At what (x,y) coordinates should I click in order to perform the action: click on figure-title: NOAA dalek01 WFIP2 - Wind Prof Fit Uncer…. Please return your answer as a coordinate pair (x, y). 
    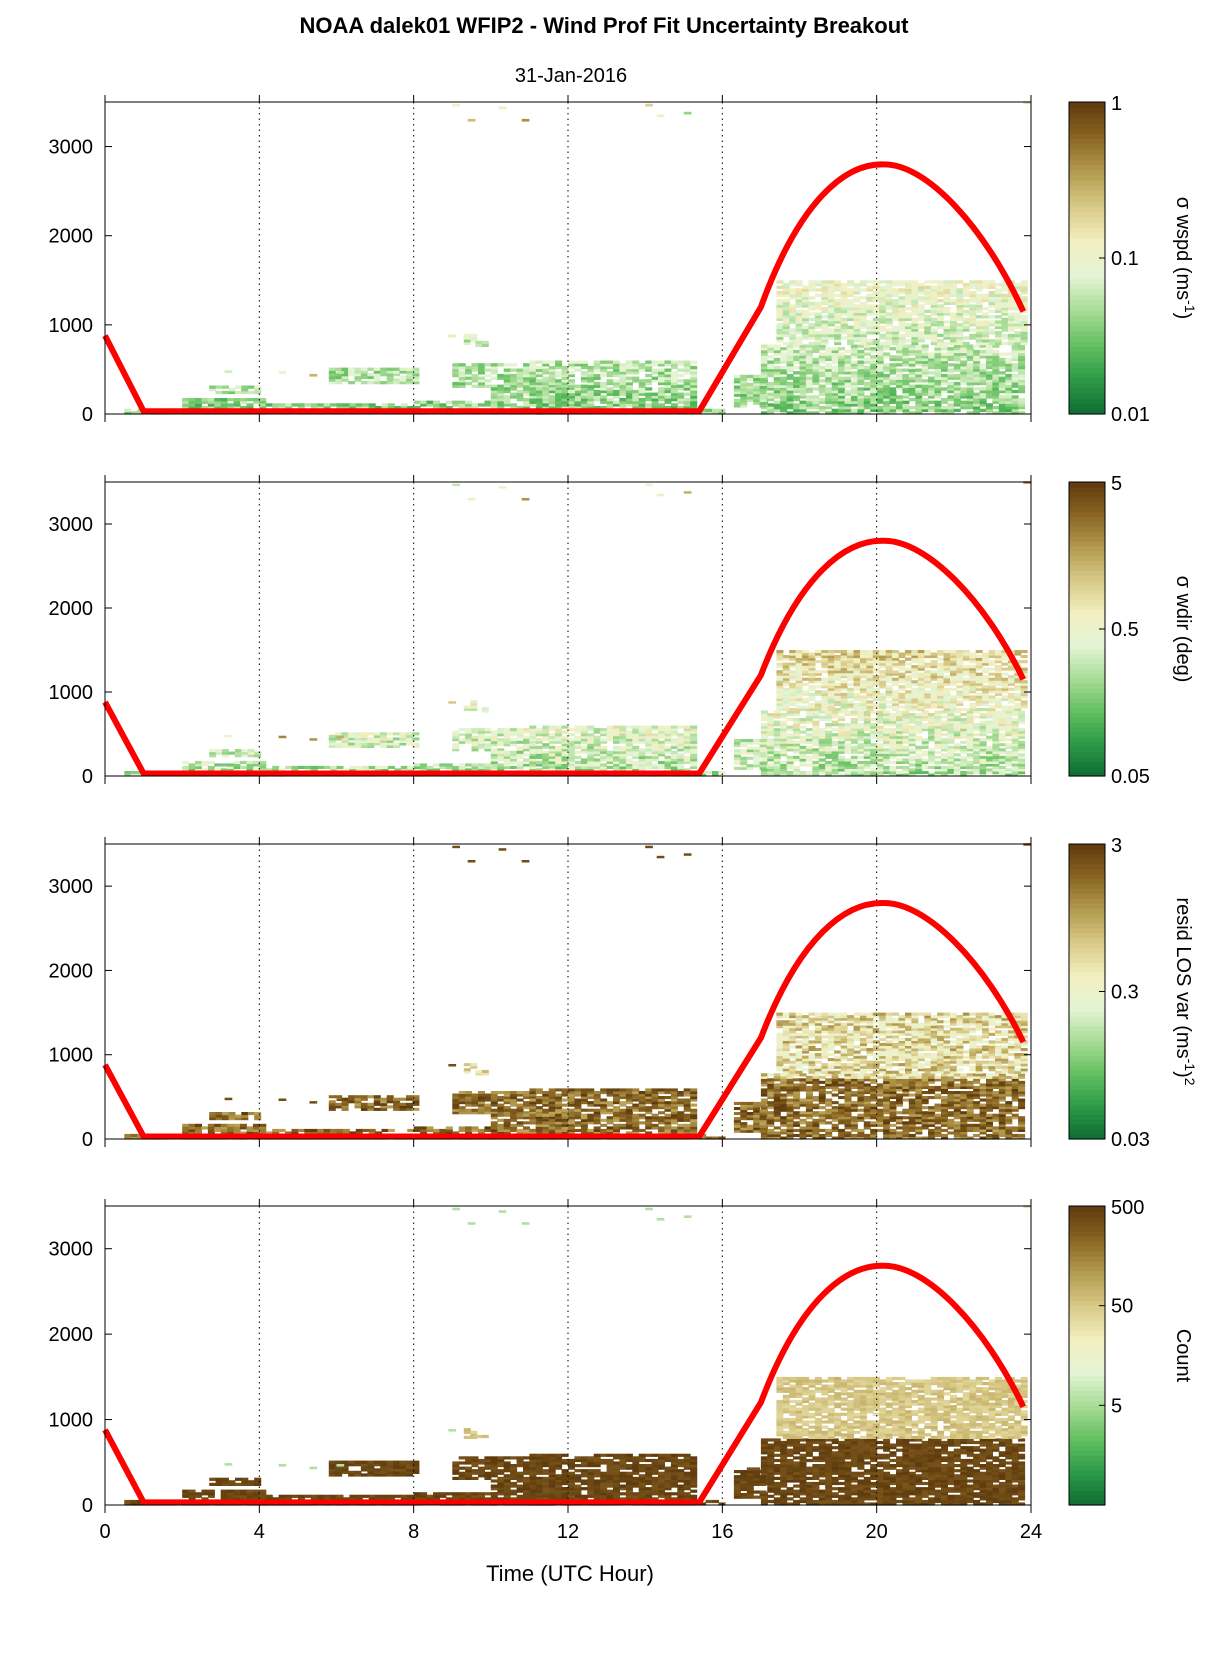
    Looking at the image, I should click on (605, 25).